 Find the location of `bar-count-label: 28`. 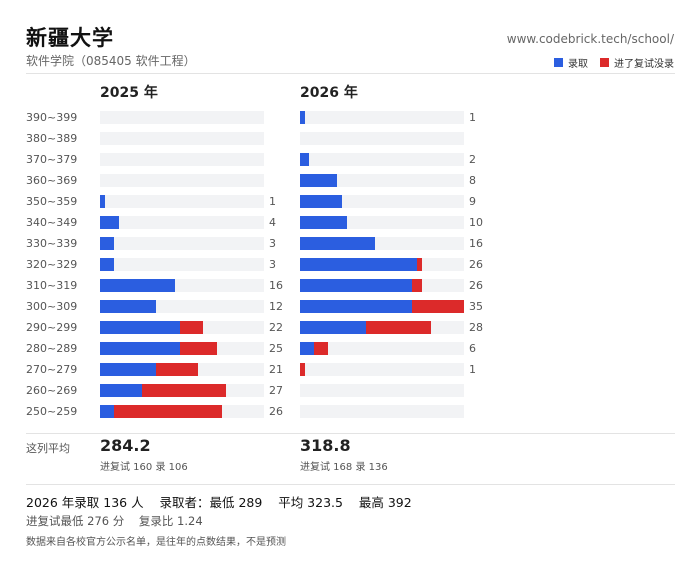

bar-count-label: 28 is located at coordinates (476, 327).